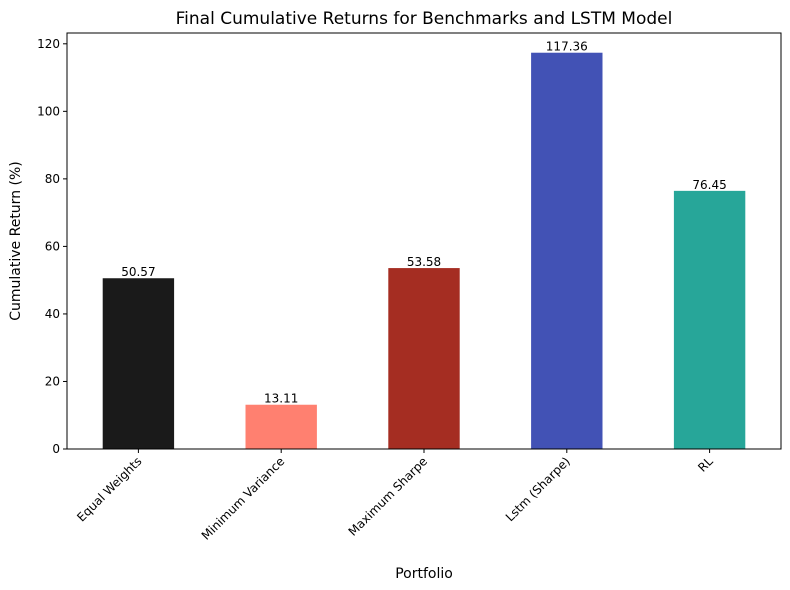 The height and width of the screenshot is (590, 790). What do you see at coordinates (52, 179) in the screenshot?
I see `y-tick-label: 80` at bounding box center [52, 179].